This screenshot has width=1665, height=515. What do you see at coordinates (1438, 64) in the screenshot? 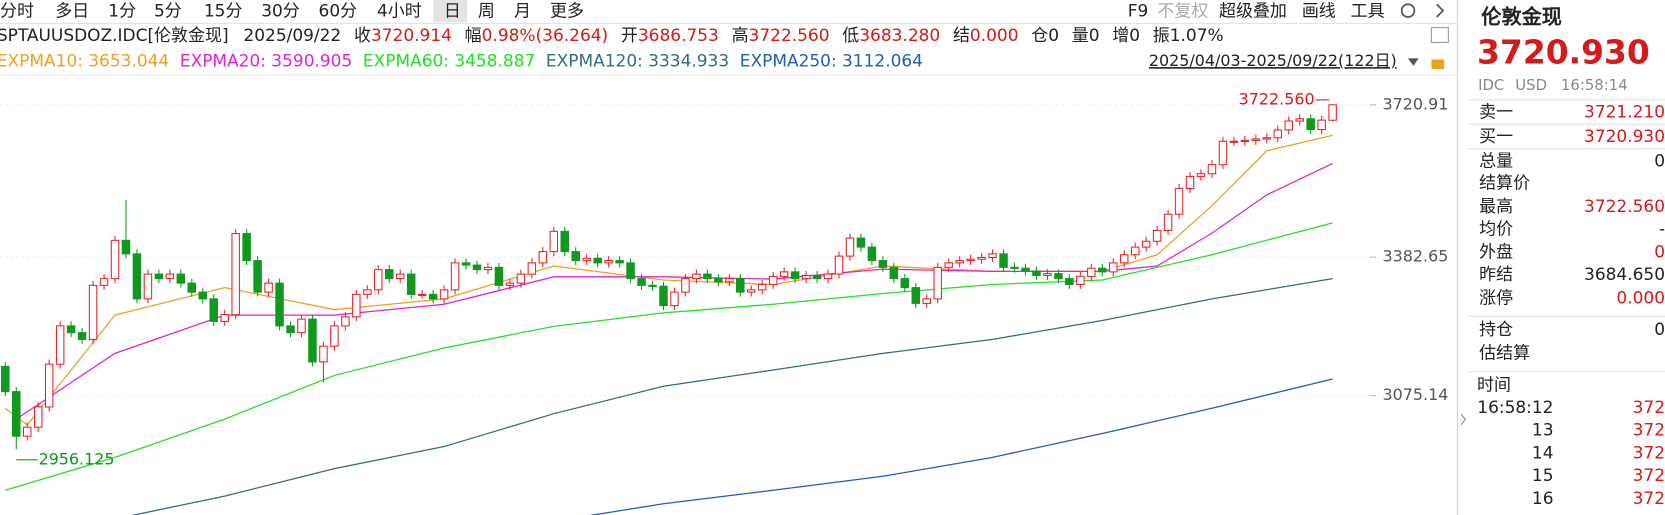
I see `lock-icon` at bounding box center [1438, 64].